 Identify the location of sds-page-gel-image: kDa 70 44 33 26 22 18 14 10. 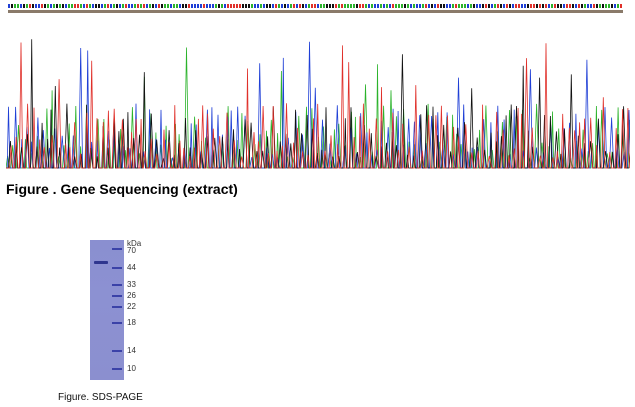
(118, 311).